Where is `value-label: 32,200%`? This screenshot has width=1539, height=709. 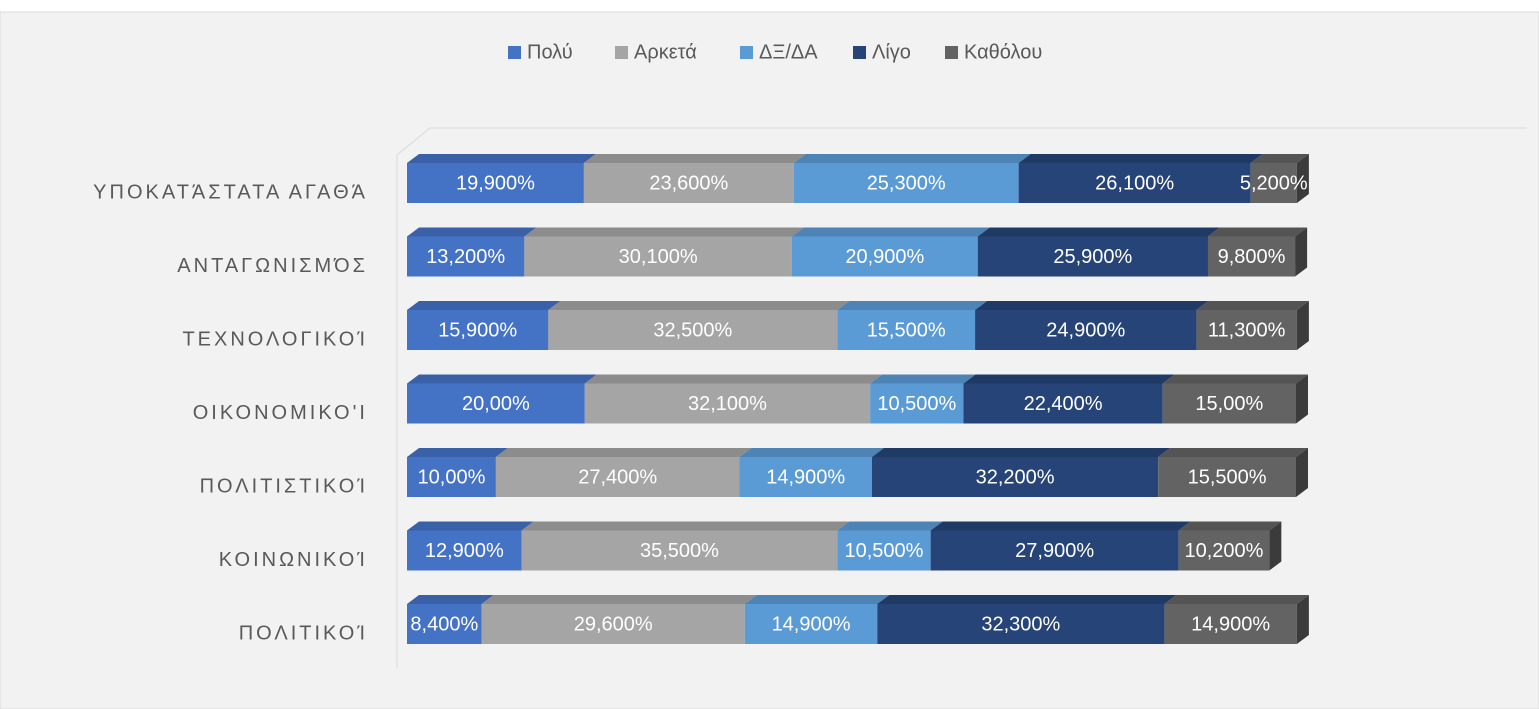 value-label: 32,200% is located at coordinates (1015, 477).